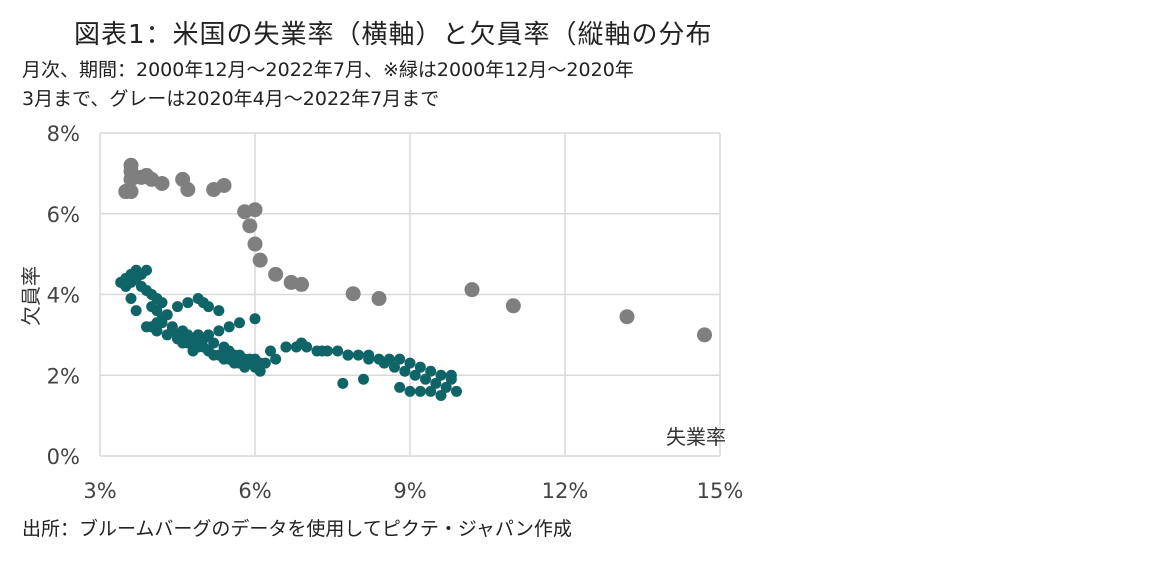  I want to click on source-note: 出所：ブルームバーグのデータを使用してピクテ・ジャパン作成, so click(297, 529).